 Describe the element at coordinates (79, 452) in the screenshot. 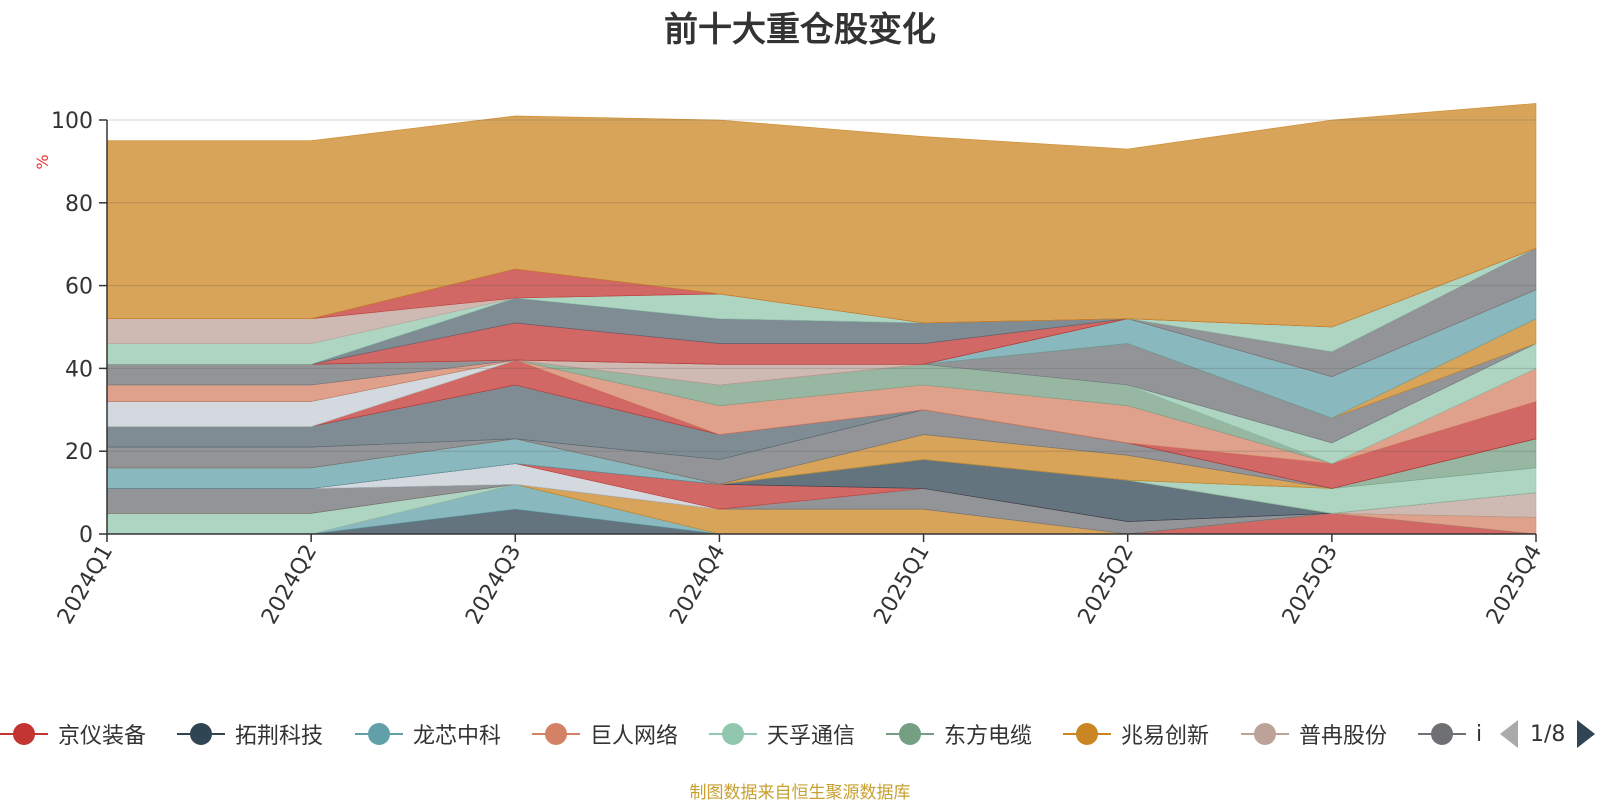

I see `y-tick-label-1: 20` at that location.